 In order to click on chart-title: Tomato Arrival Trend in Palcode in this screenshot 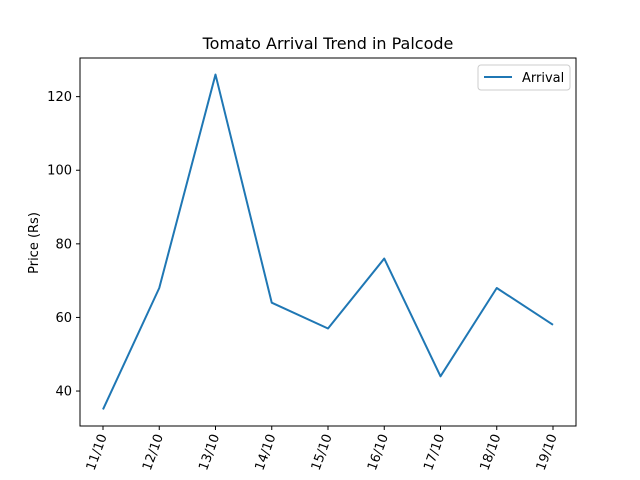, I will do `click(328, 43)`.